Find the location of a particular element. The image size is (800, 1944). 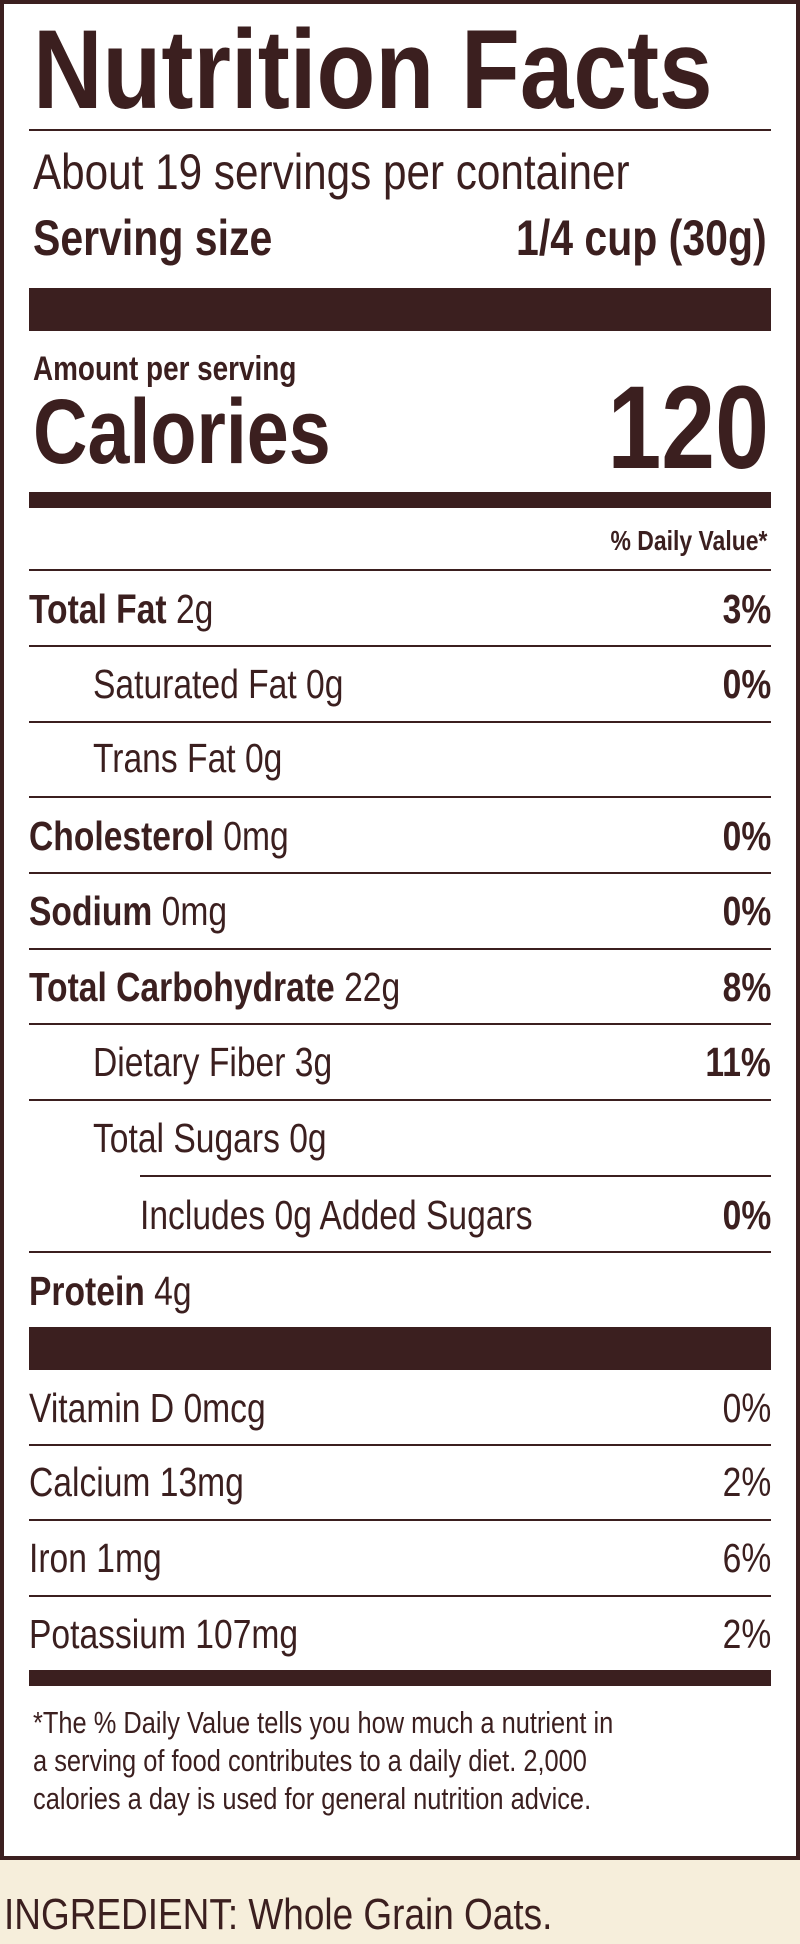

nutrient-row-protein: Protein 4g is located at coordinates (110, 1291).